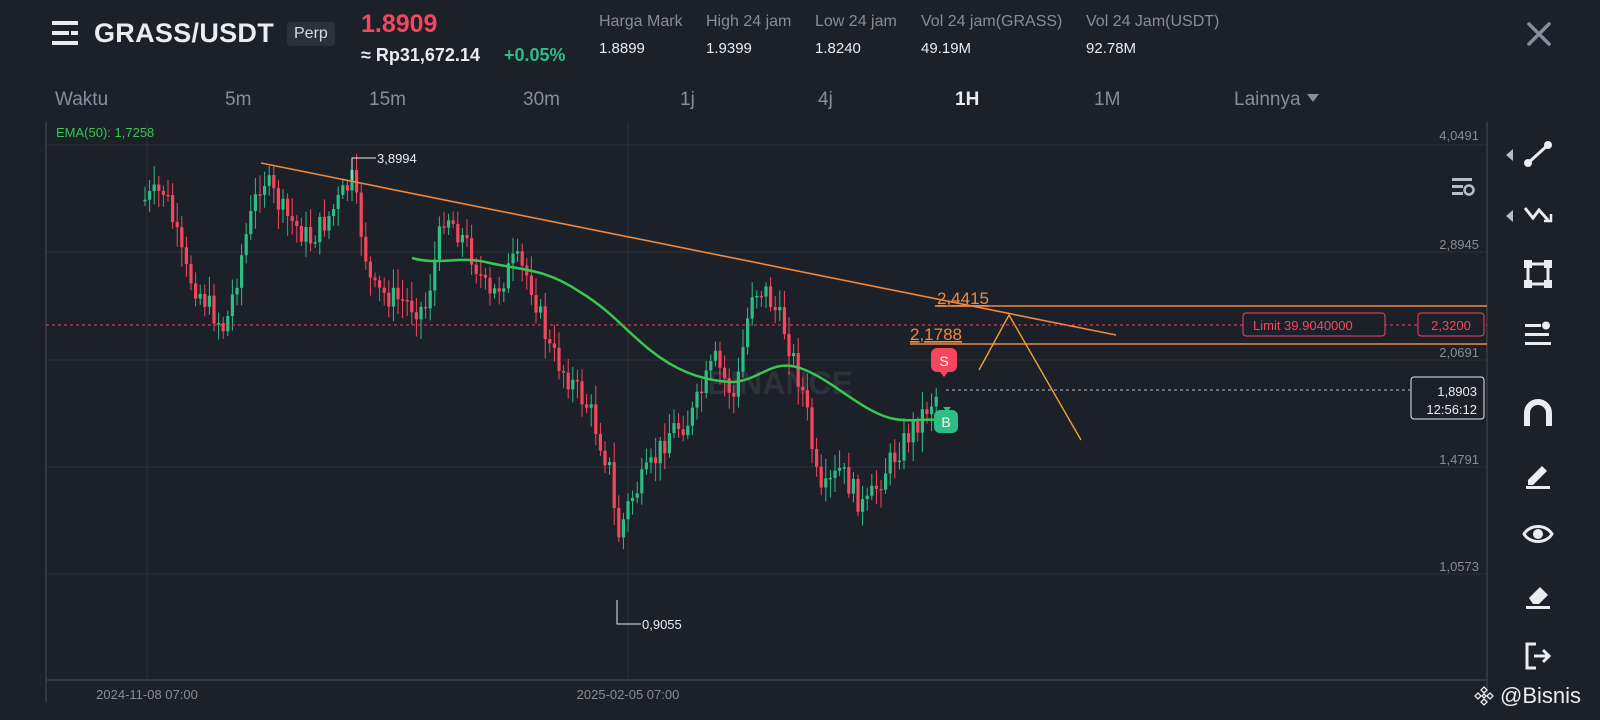 Image resolution: width=1600 pixels, height=720 pixels. What do you see at coordinates (387, 99) in the screenshot?
I see `tab-15m: 15m` at bounding box center [387, 99].